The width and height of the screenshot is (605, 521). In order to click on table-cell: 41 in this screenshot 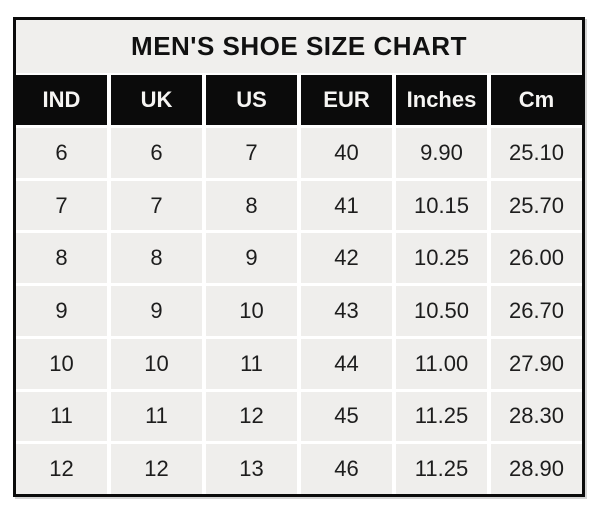, I will do `click(346, 205)`.